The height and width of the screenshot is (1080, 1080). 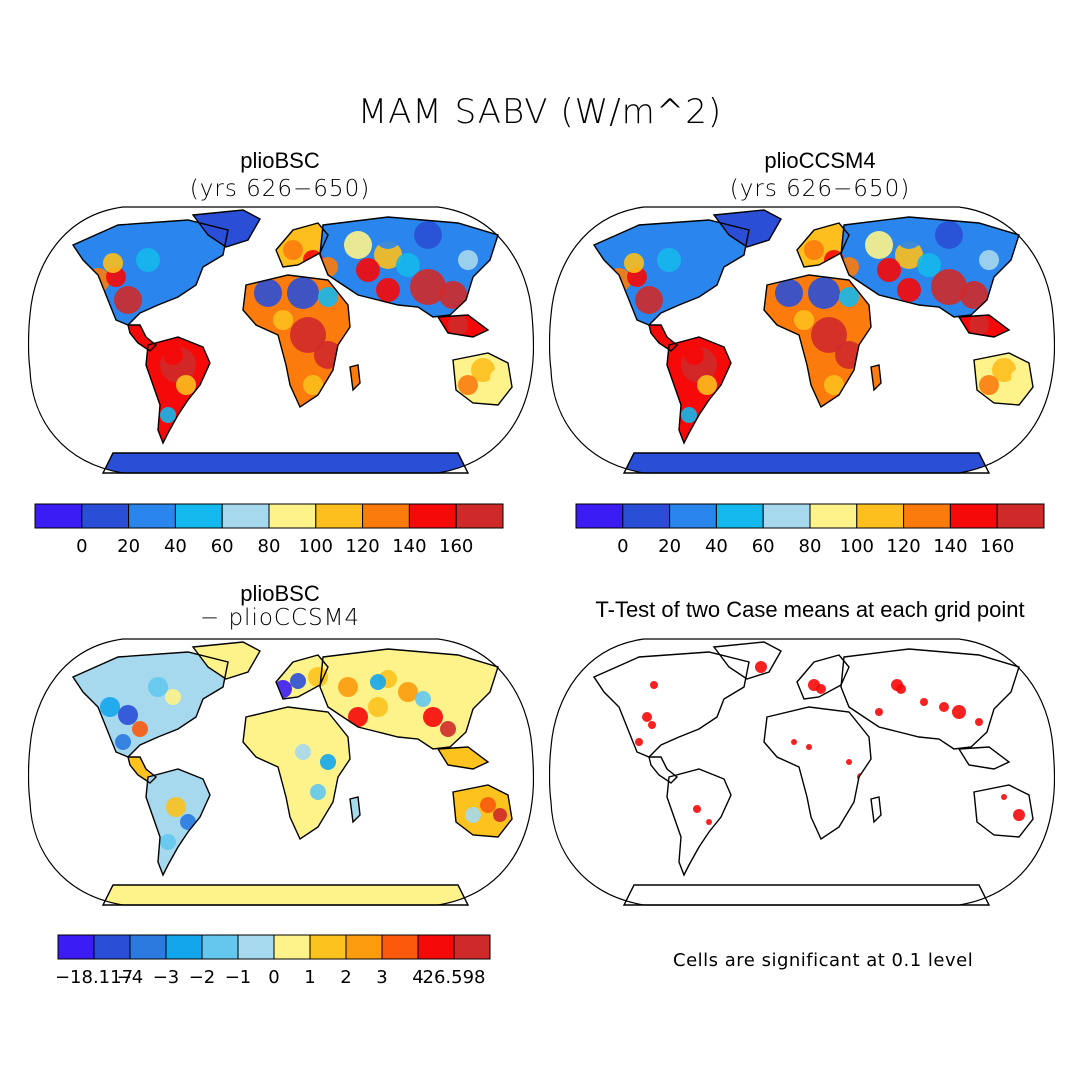 I want to click on colorbar-label-8: 160, so click(x=997, y=546).